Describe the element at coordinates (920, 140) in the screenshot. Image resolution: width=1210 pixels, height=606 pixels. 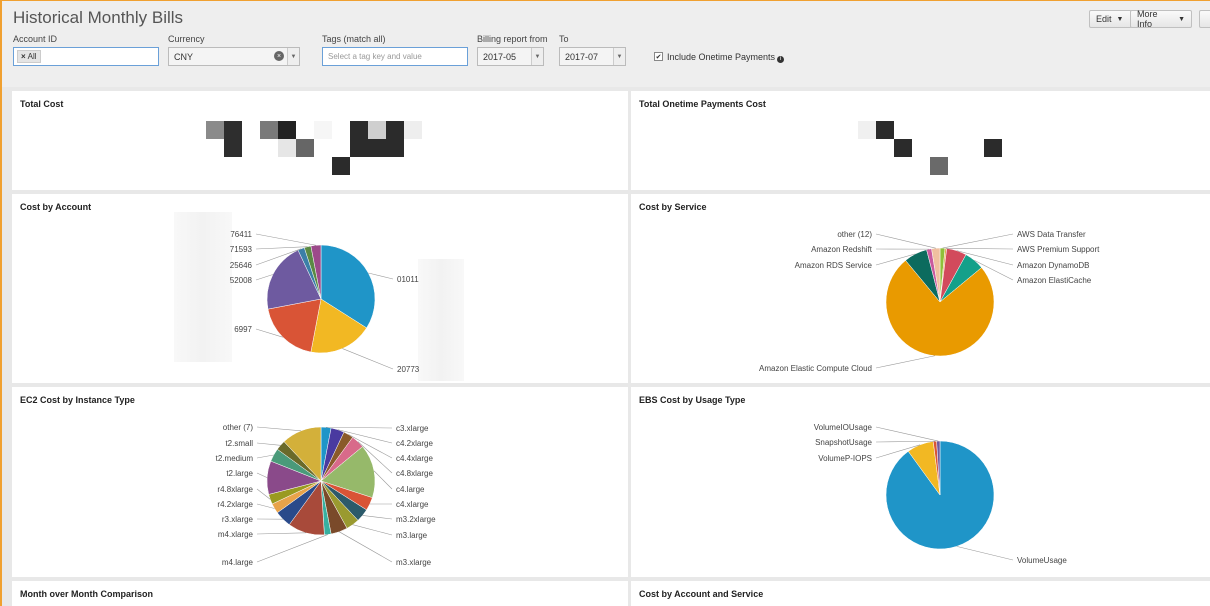
I see `total-onetime-panel: Total Onetime Payments Cost` at that location.